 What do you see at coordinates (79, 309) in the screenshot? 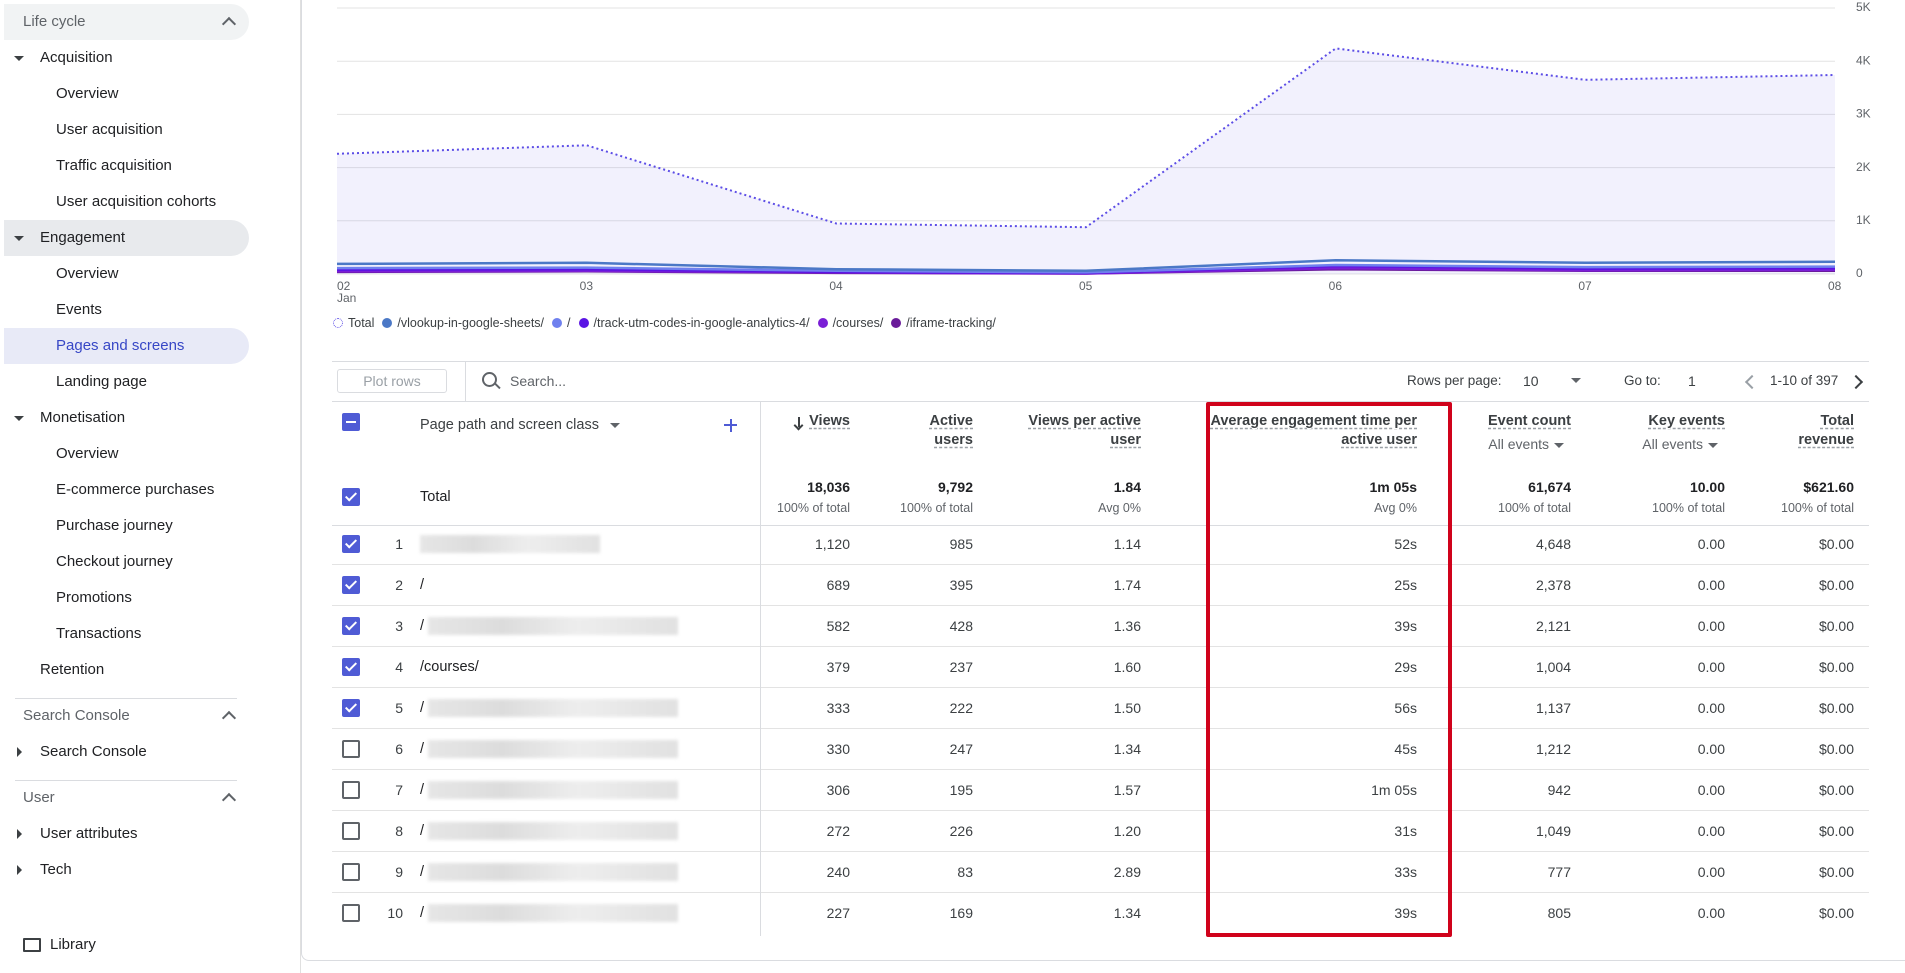
I see `nav-item: Events` at bounding box center [79, 309].